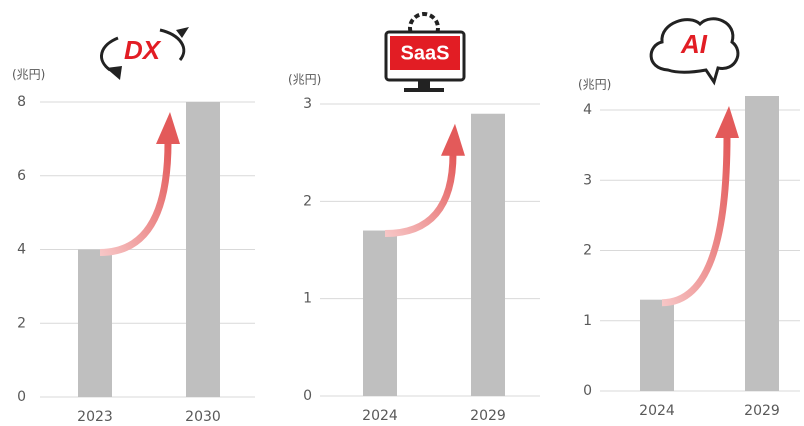 This screenshot has height=426, width=804. Describe the element at coordinates (143, 50) in the screenshot. I see `chart-title: DX` at that location.